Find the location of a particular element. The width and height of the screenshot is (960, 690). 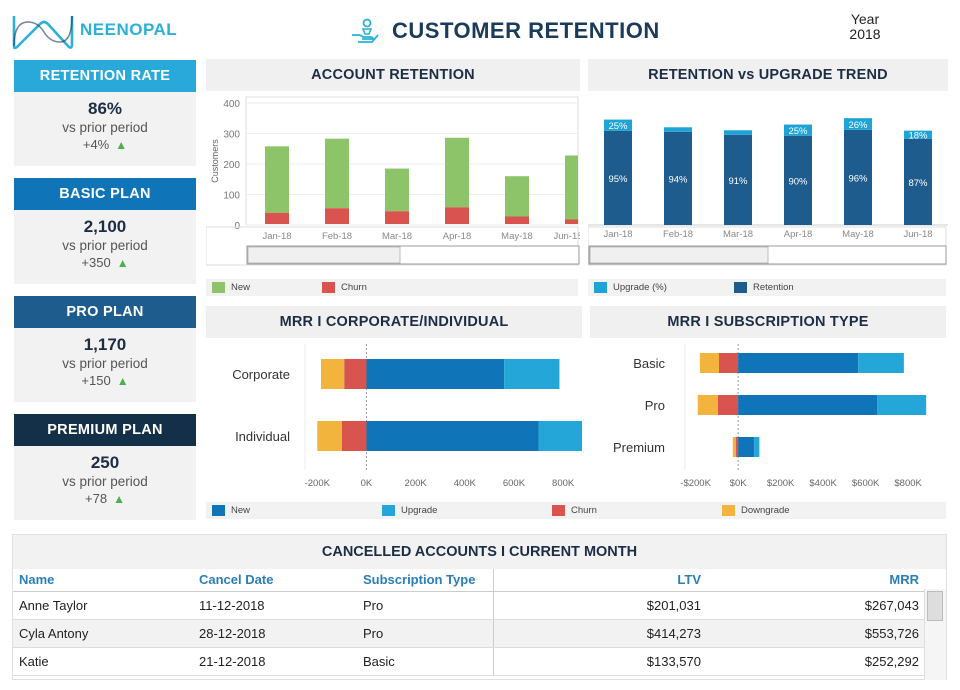

table-scrollbar is located at coordinates (935, 634).